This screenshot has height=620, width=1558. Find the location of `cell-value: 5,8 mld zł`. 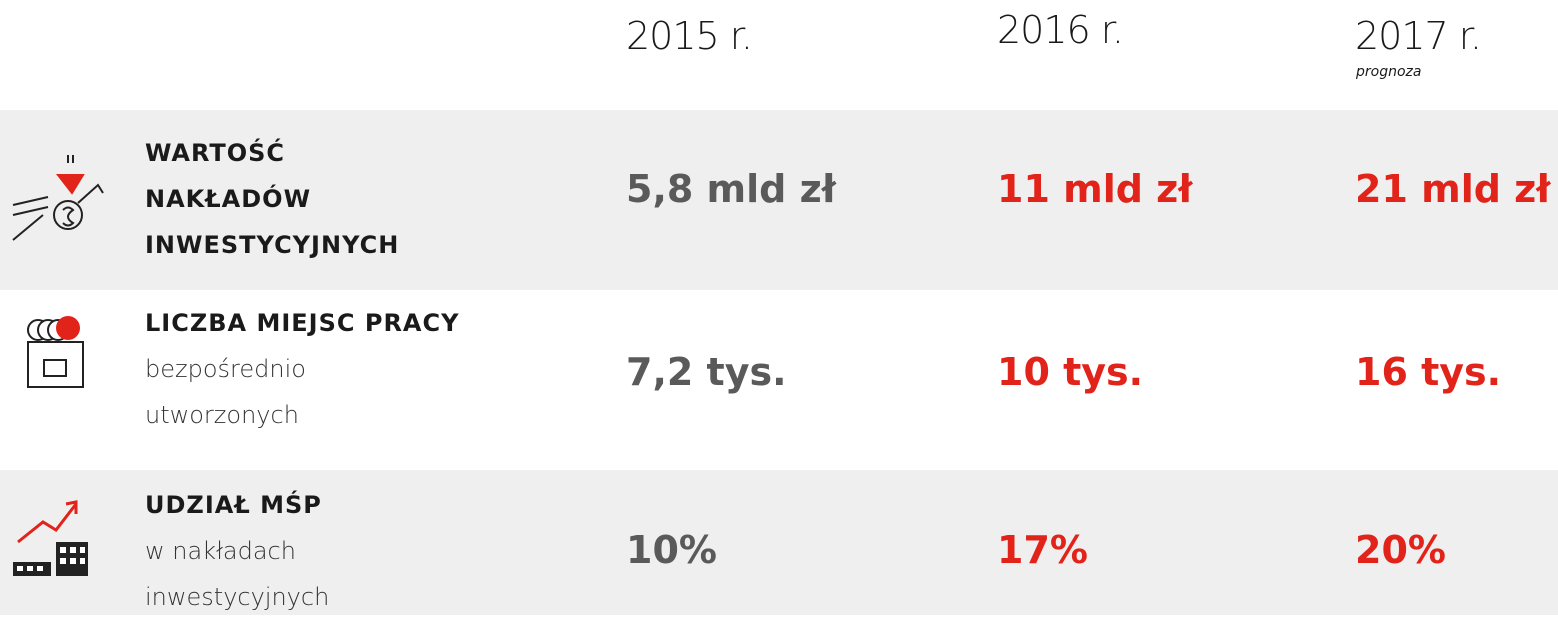

cell-value: 5,8 mld zł is located at coordinates (731, 189).